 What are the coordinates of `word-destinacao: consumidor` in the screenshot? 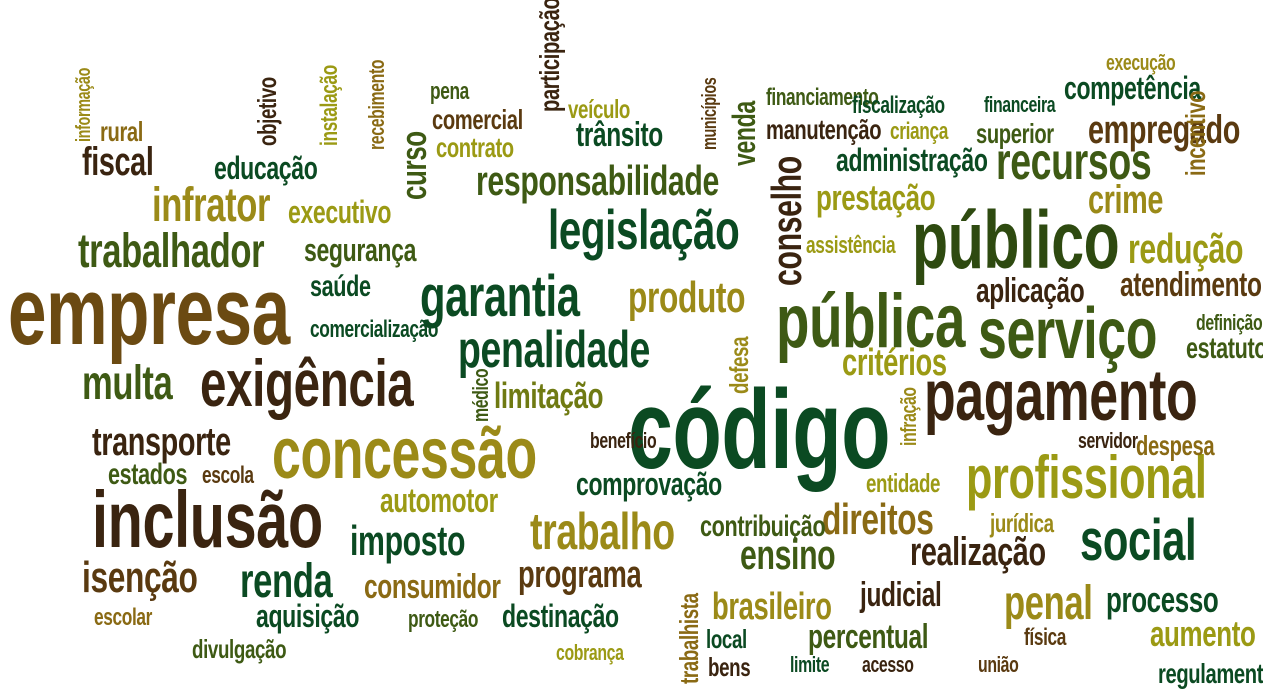 It's located at (432, 587).